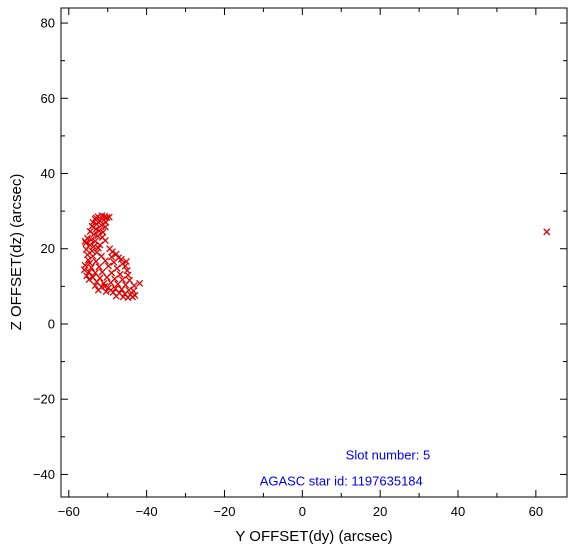 The image size is (570, 552). Describe the element at coordinates (48, 248) in the screenshot. I see `y-tick-label: 20` at that location.